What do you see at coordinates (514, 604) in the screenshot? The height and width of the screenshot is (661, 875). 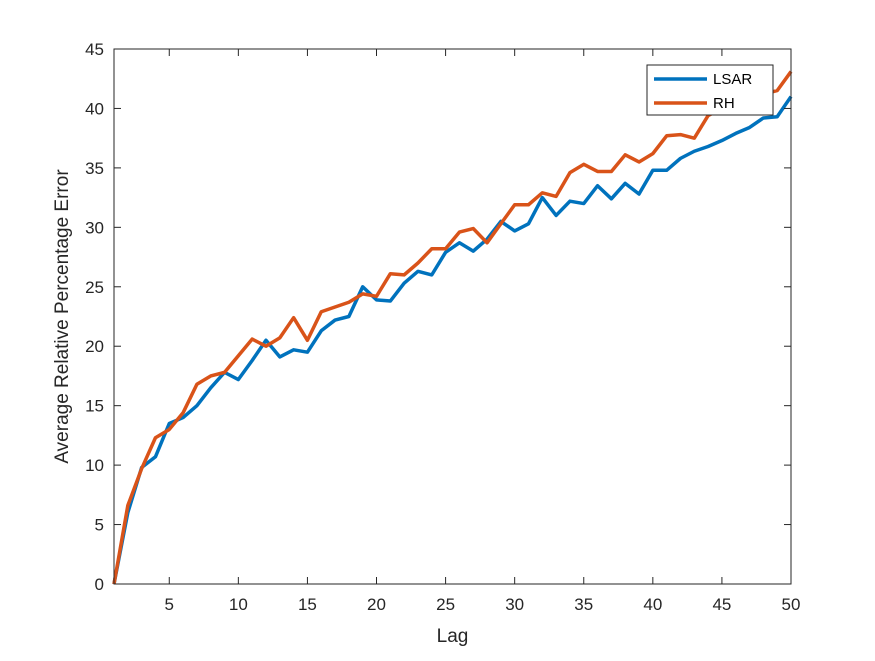 I see `x-tick-label: 30` at bounding box center [514, 604].